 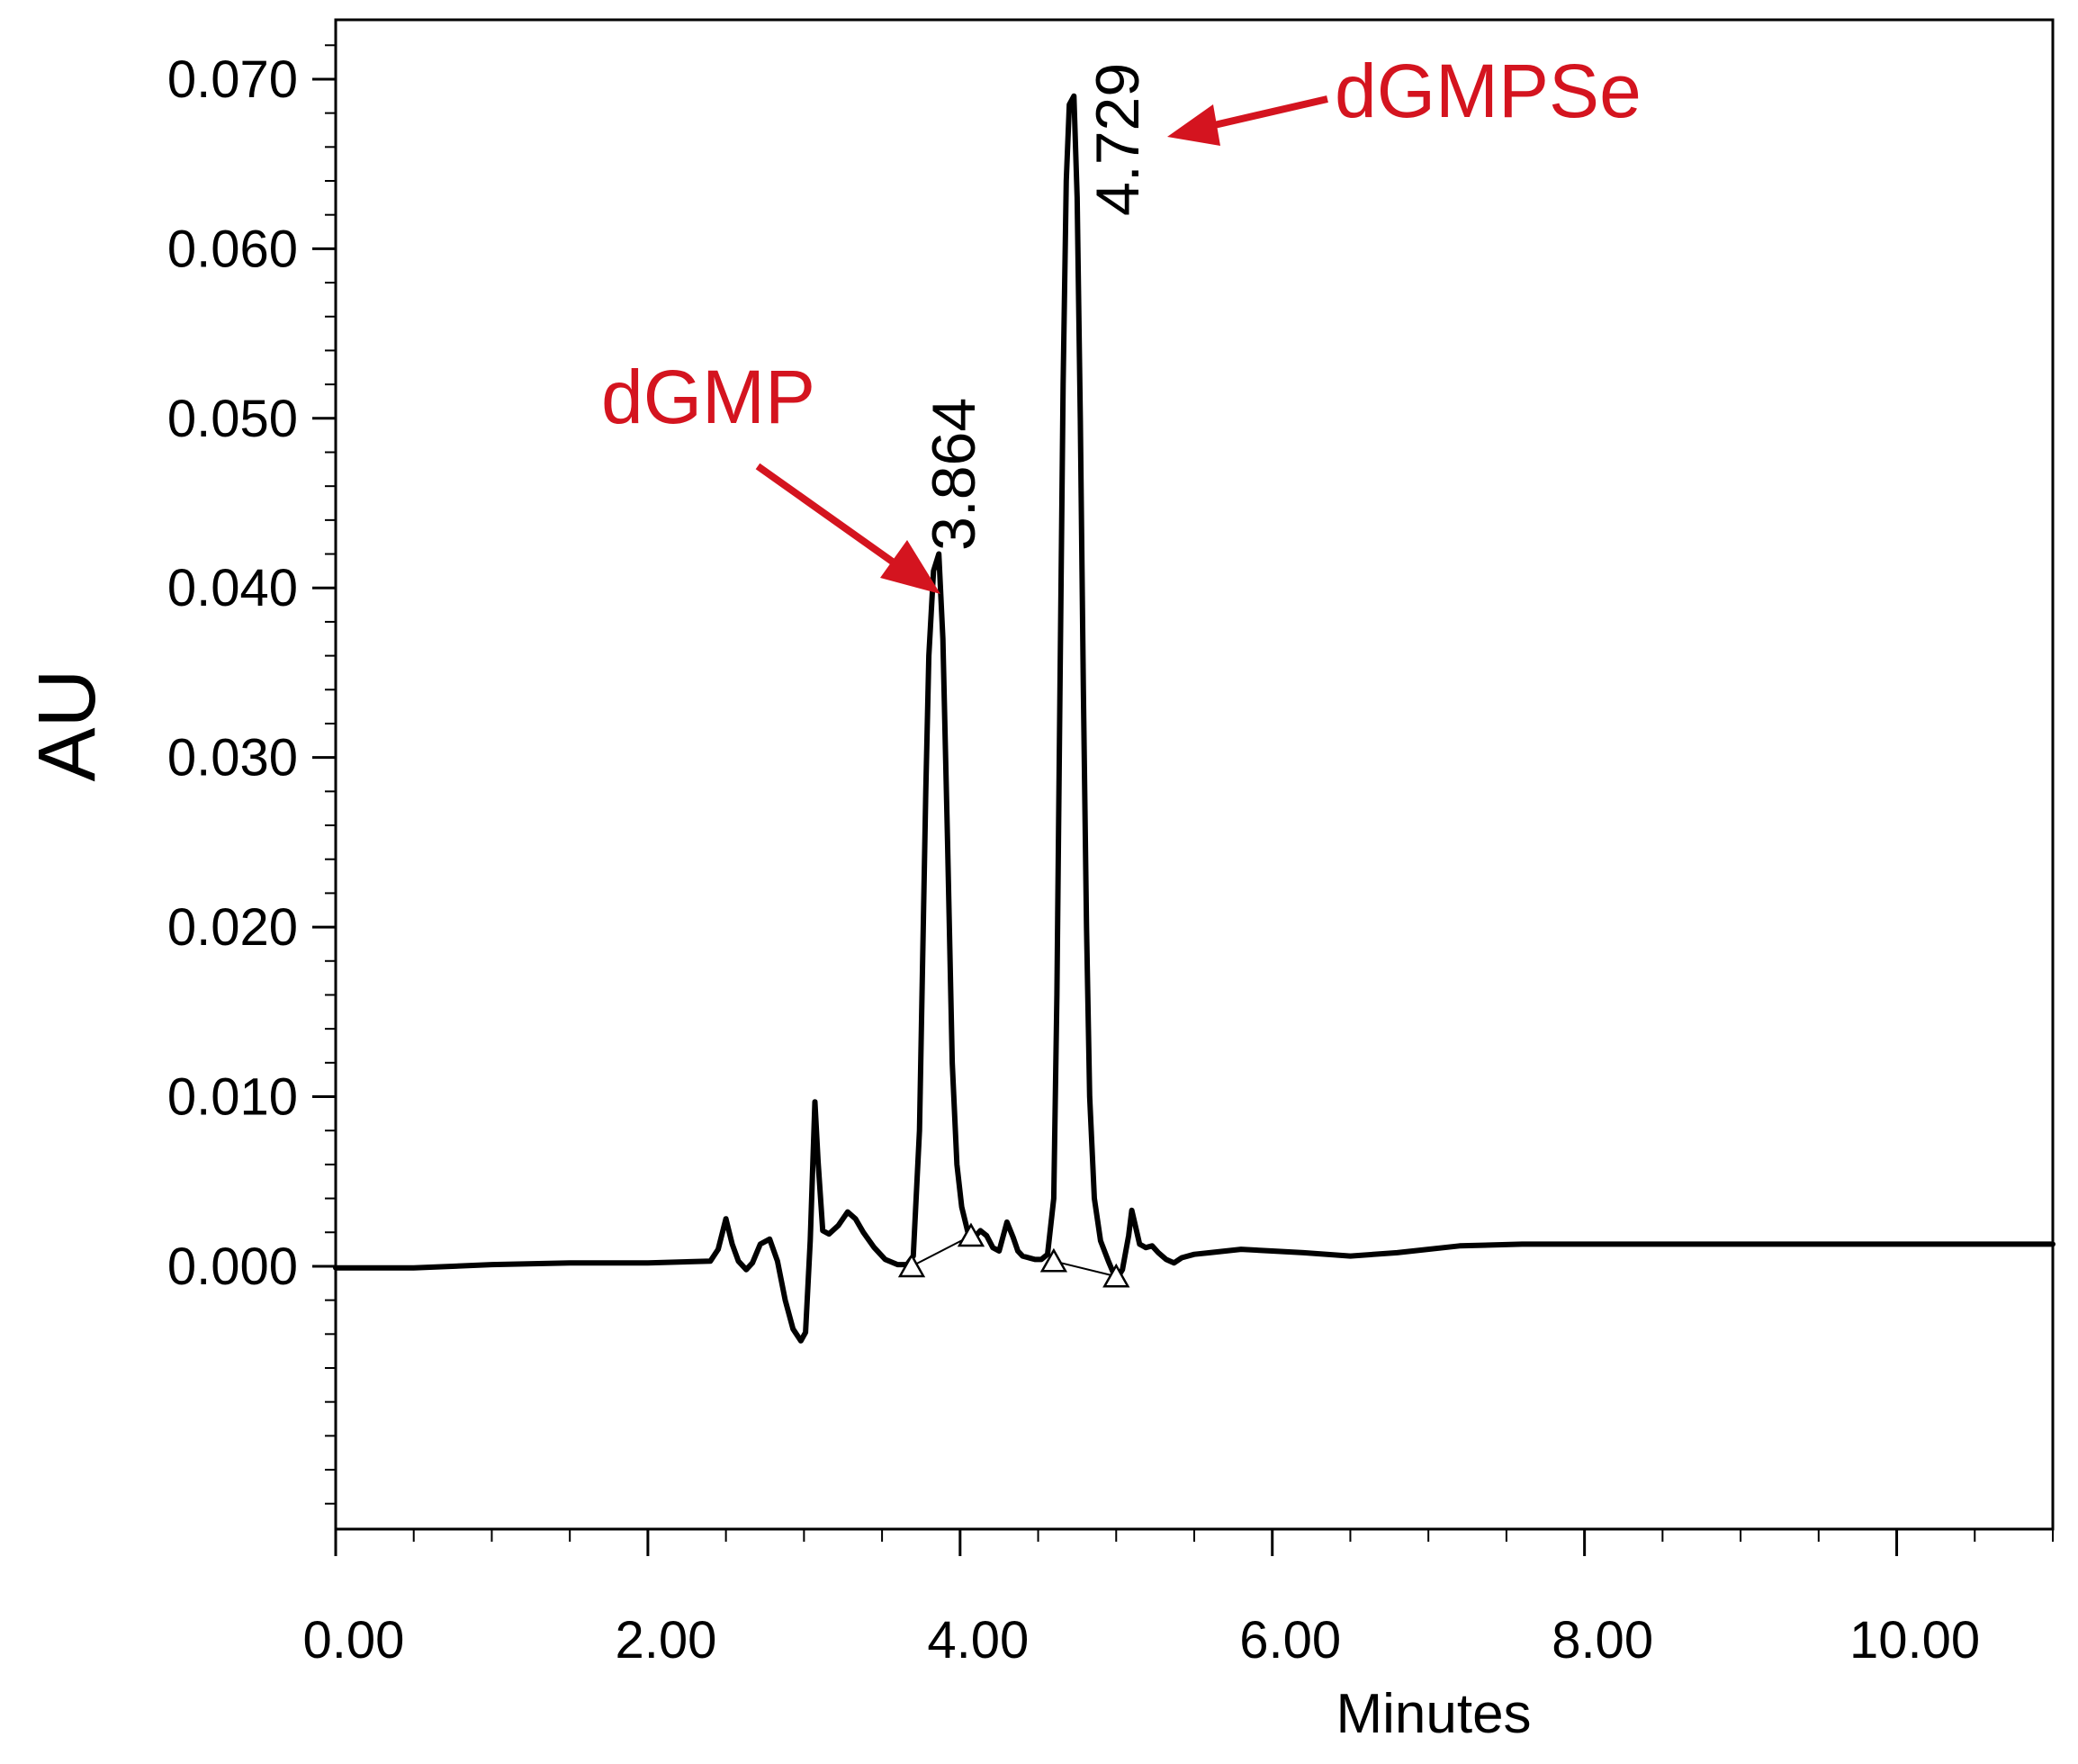 What do you see at coordinates (233, 419) in the screenshot?
I see `y-tick-label: 0.050` at bounding box center [233, 419].